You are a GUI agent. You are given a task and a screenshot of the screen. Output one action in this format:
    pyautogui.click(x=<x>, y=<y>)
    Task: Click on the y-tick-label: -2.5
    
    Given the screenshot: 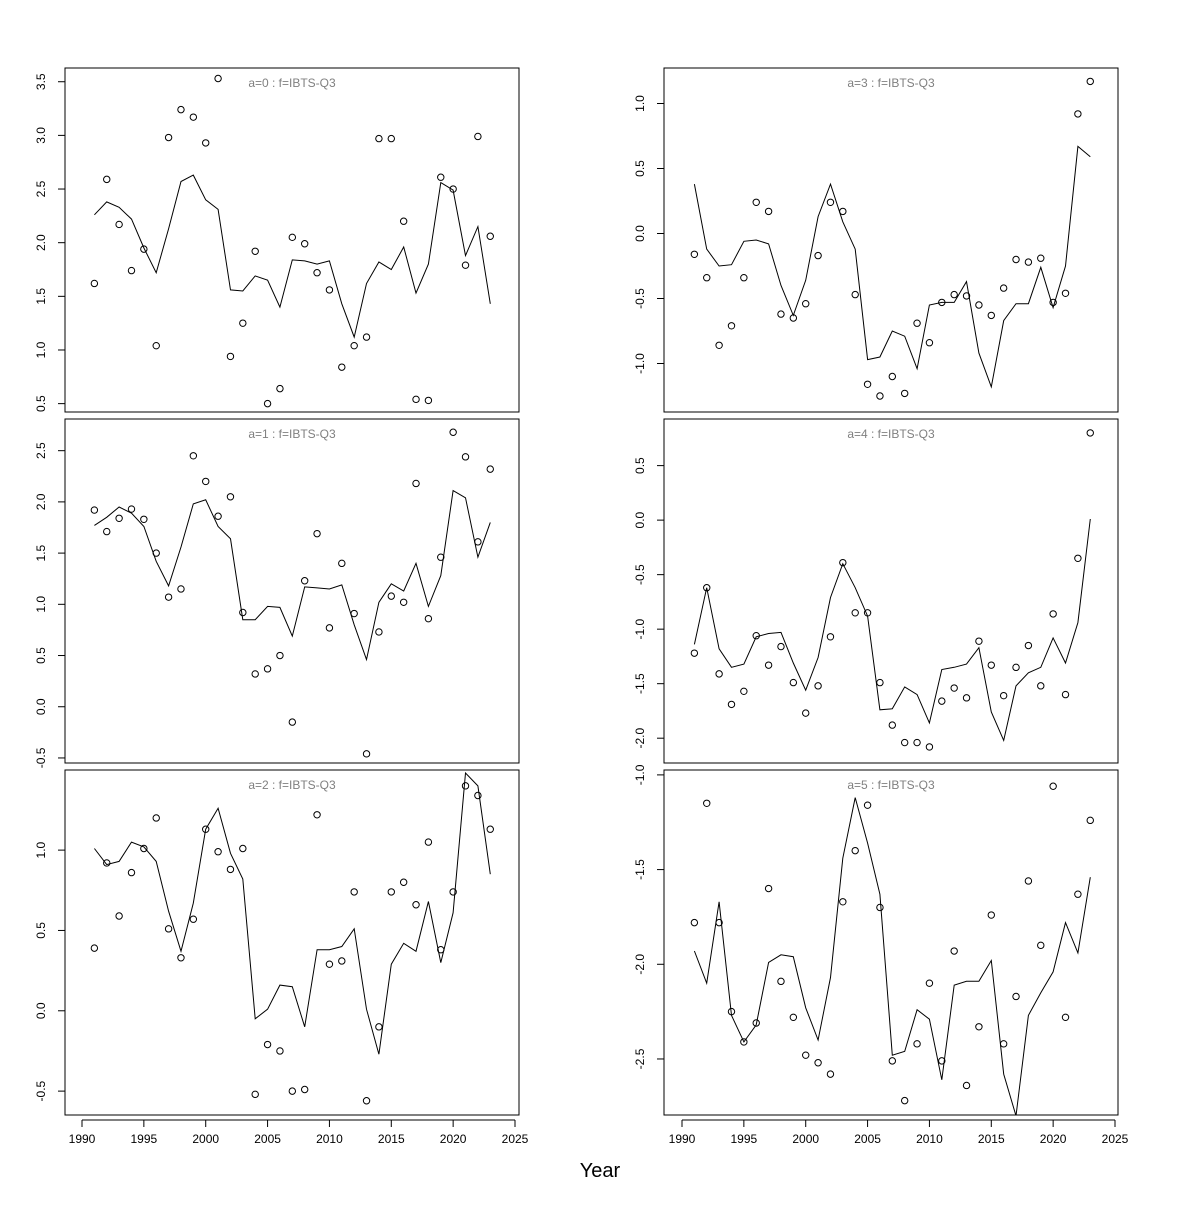 What is the action you would take?
    pyautogui.click(x=640, y=1058)
    